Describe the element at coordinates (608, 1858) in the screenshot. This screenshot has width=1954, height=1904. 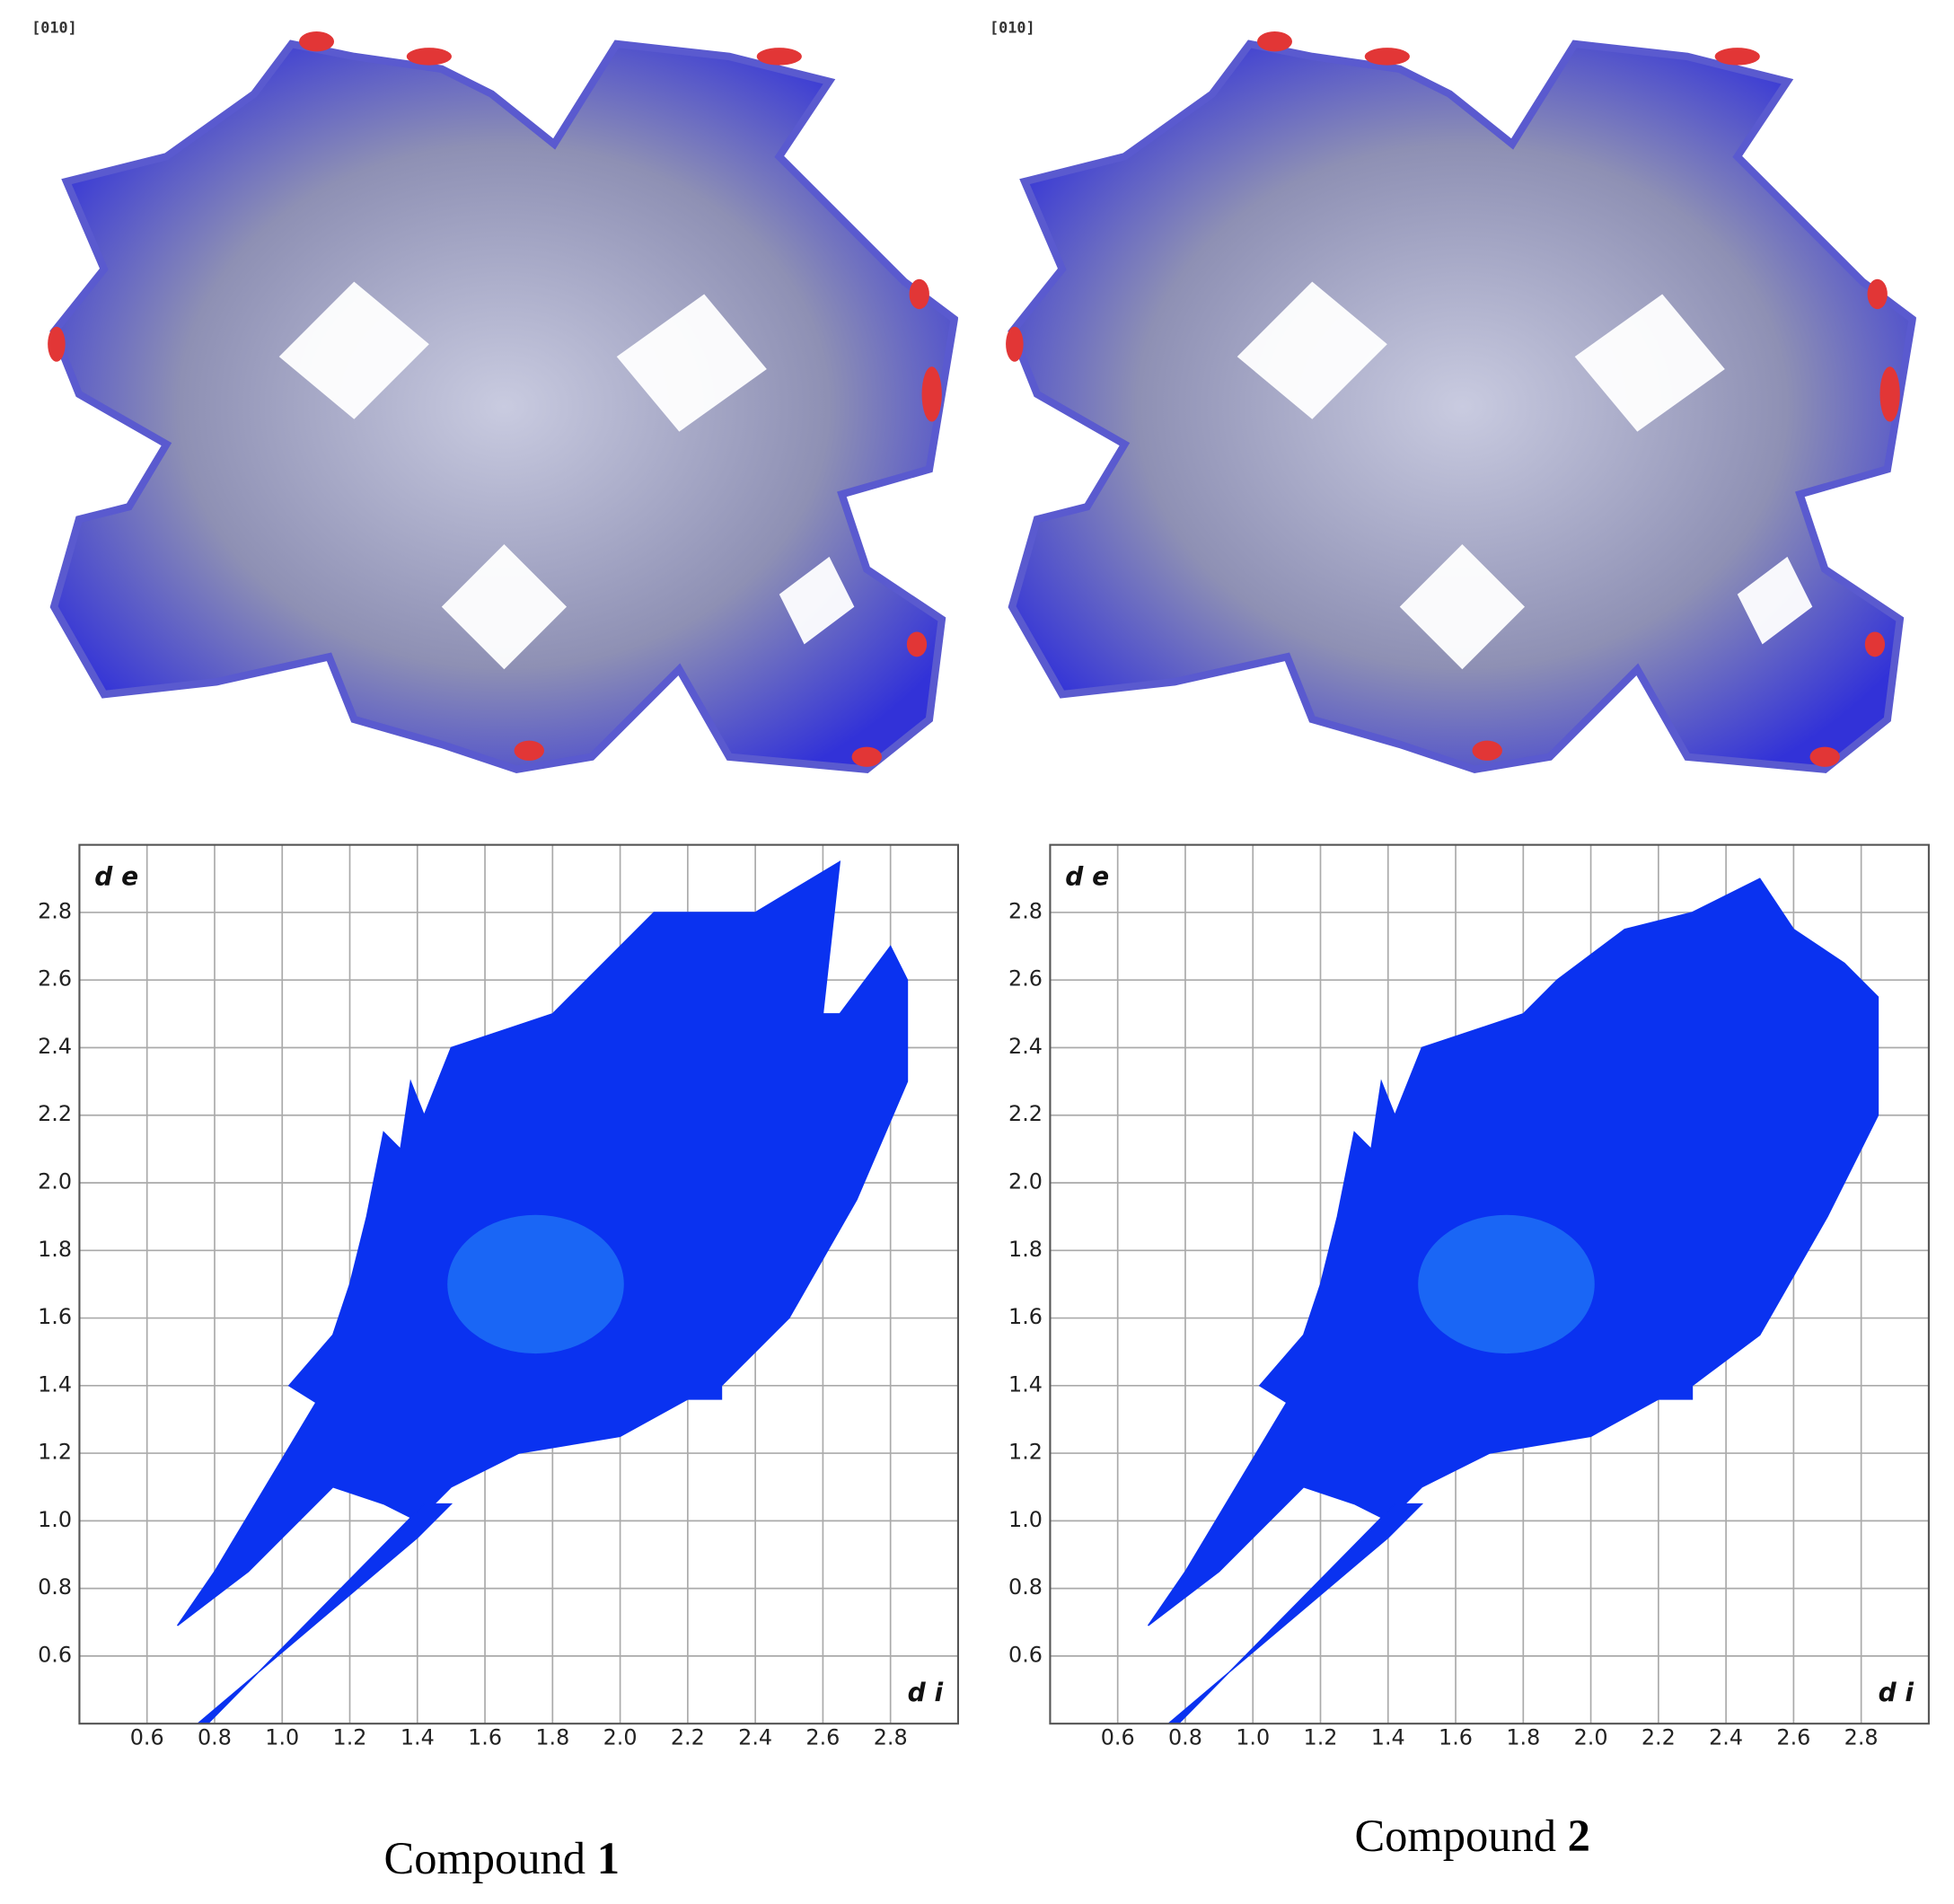
I see `caption-number: 1` at that location.